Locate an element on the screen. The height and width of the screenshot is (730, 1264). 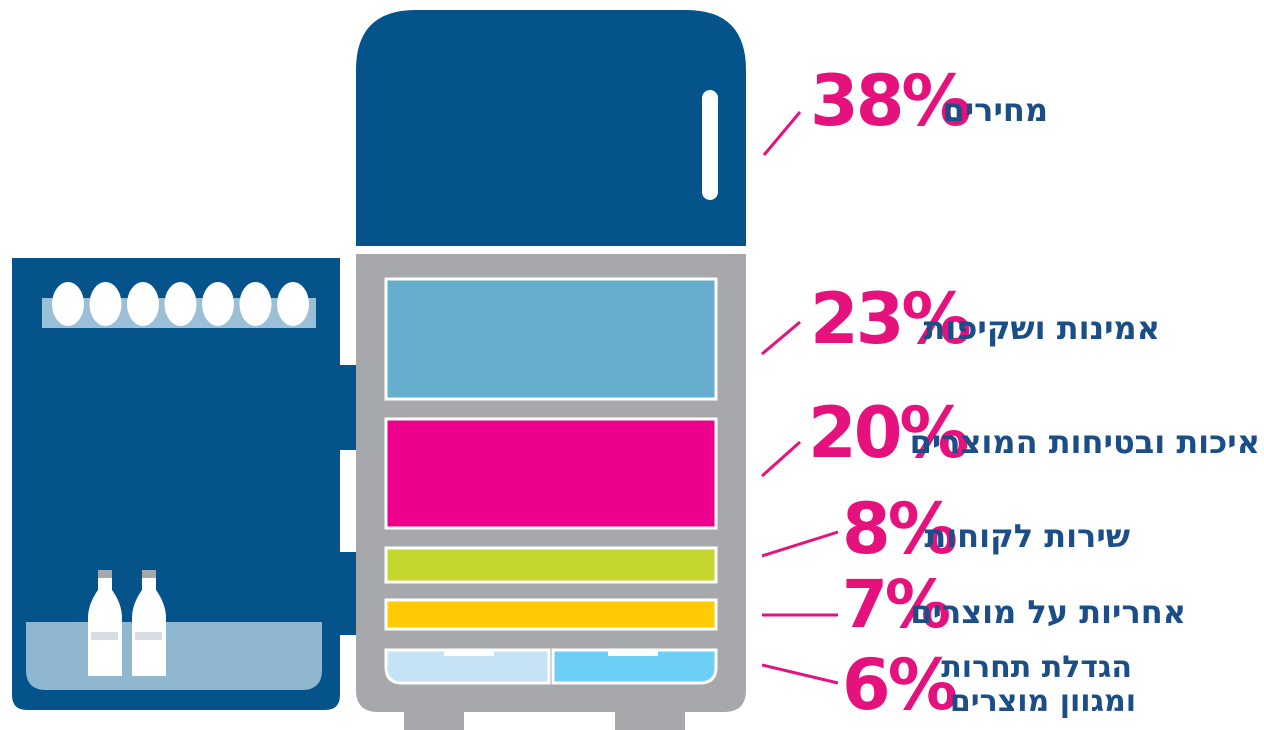
milk-bottles is located at coordinates (127, 623).